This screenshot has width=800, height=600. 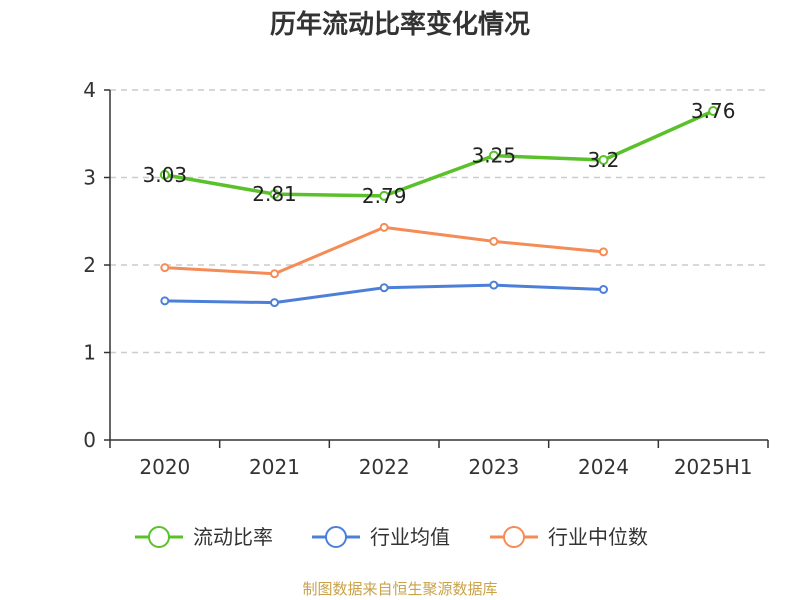 What do you see at coordinates (410, 537) in the screenshot?
I see `legend-label: 行业均值` at bounding box center [410, 537].